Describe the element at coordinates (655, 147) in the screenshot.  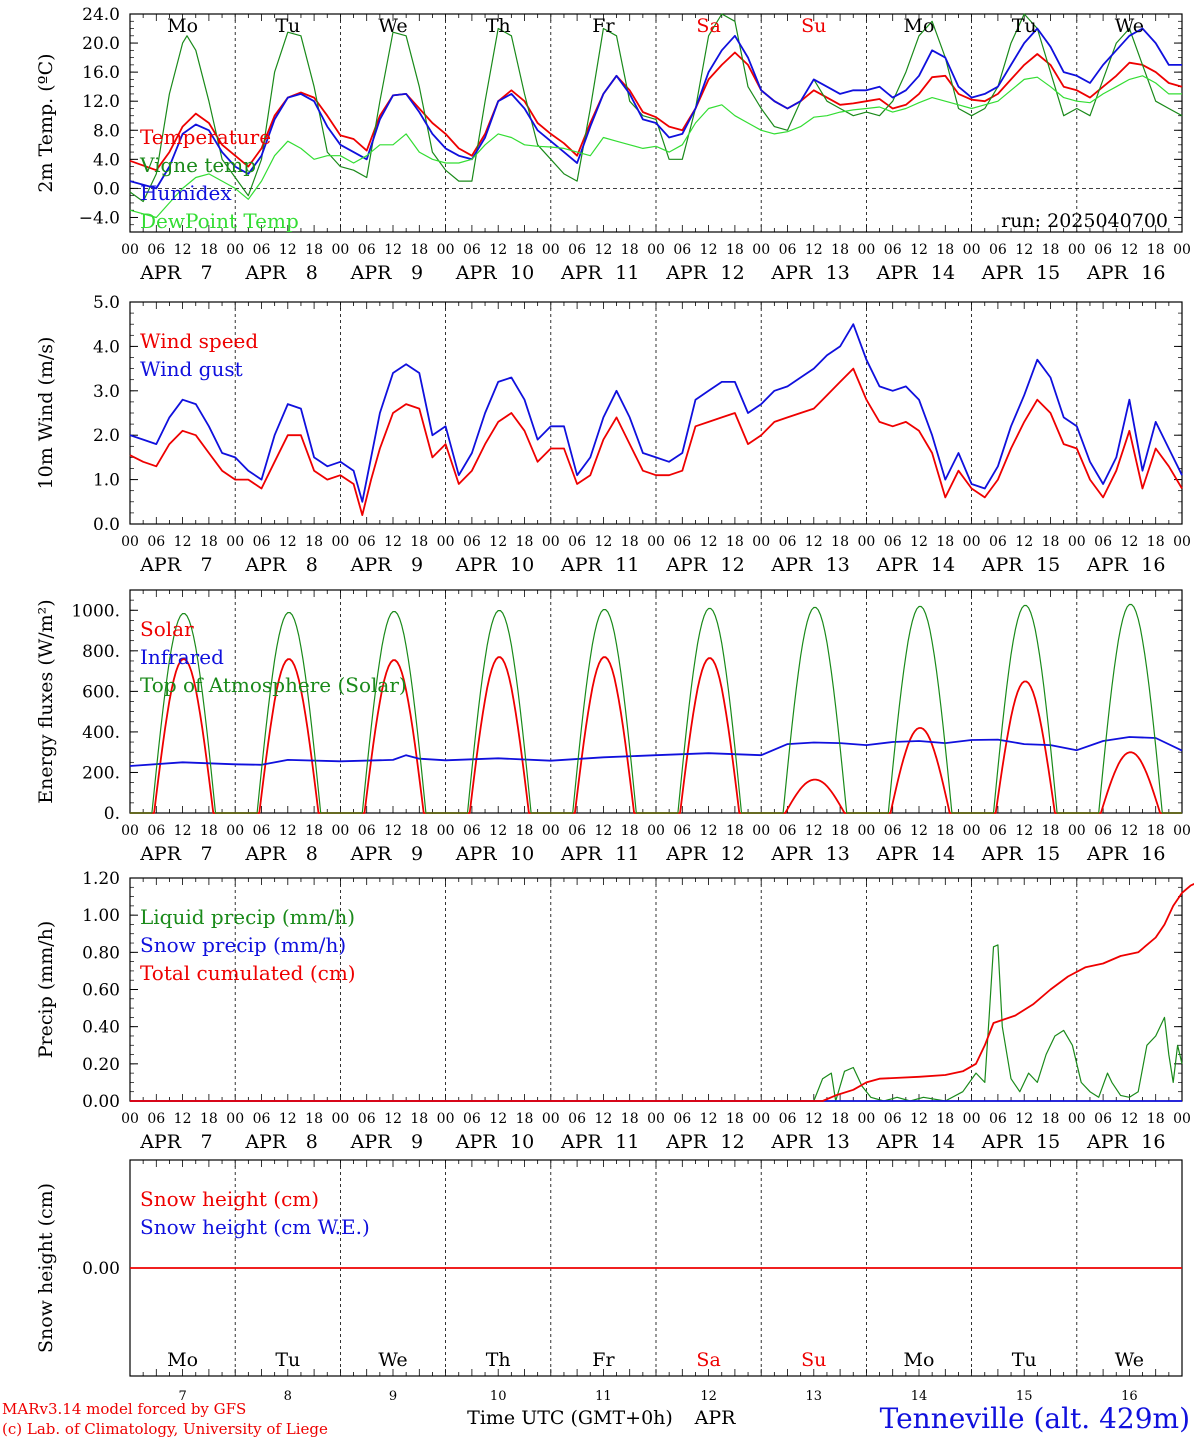
I see `series-line-dewpoint-temp` at that location.